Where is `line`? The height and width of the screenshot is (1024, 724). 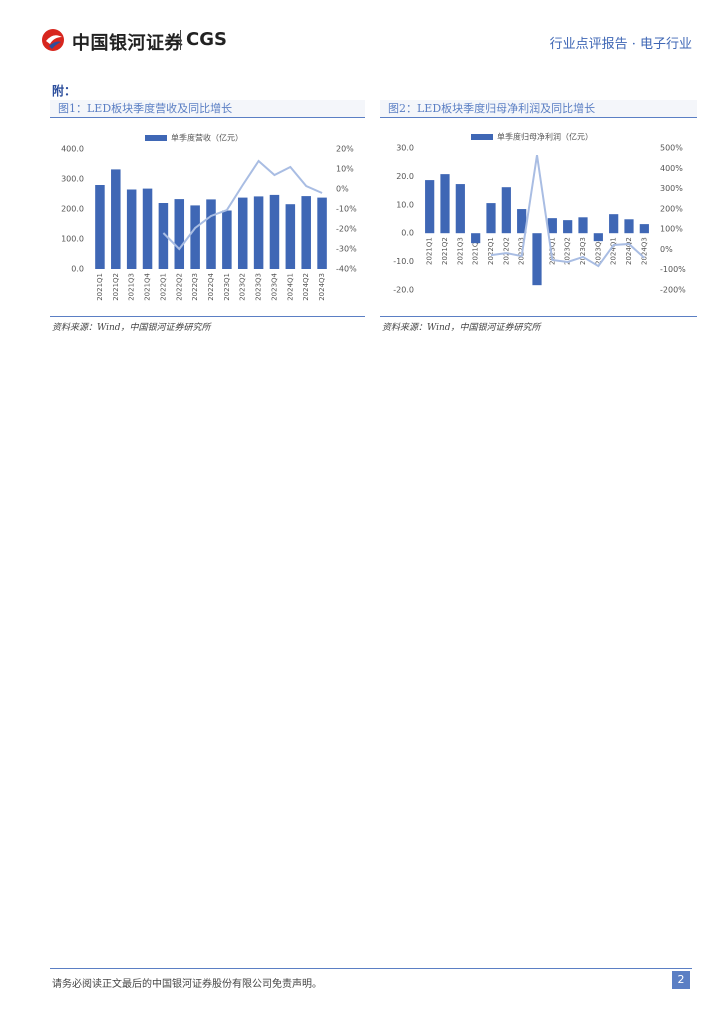 line is located at coordinates (242, 205).